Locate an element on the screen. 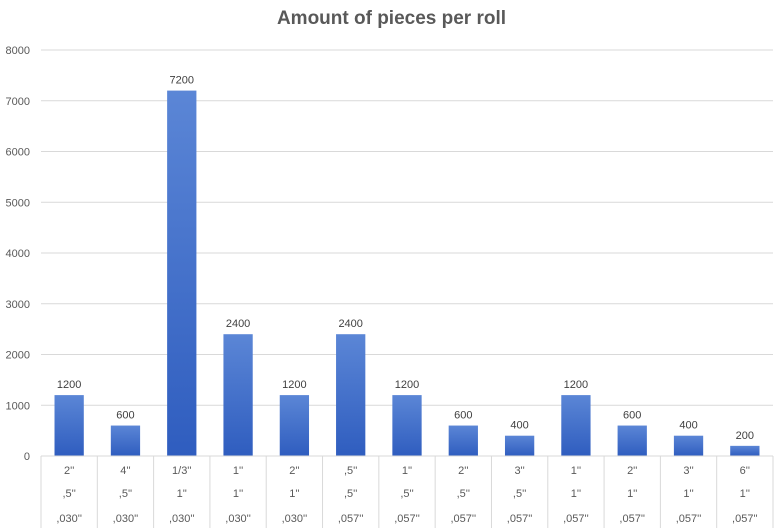 This screenshot has height=532, width=783. y-tick-label: 0 is located at coordinates (27, 457).